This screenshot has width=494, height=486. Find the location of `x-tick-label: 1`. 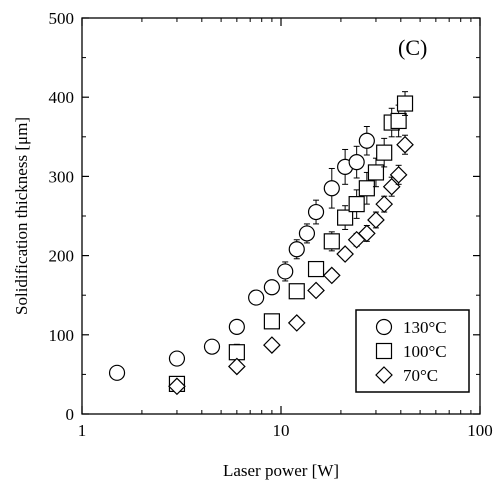

x-tick-label: 1 is located at coordinates (82, 430).